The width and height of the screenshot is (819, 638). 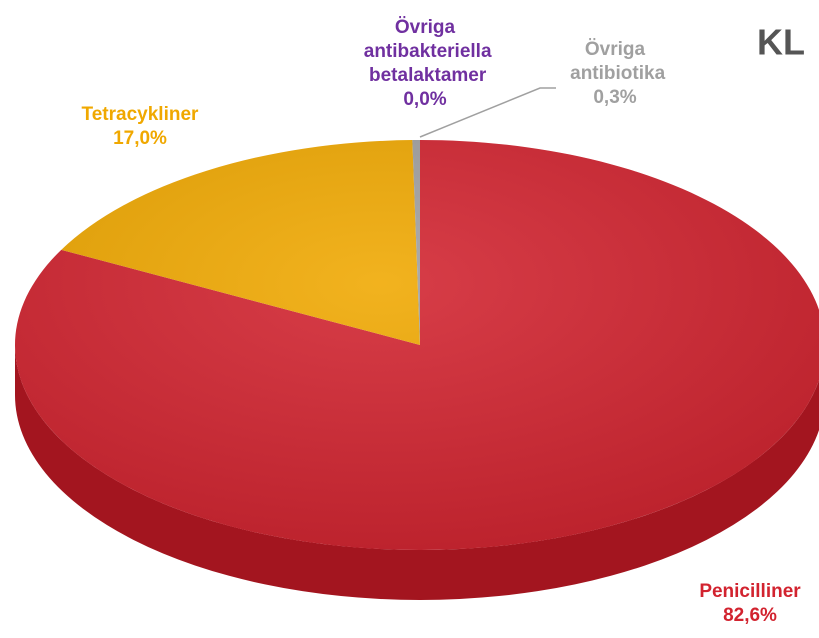 What do you see at coordinates (140, 138) in the screenshot?
I see `value-label: 17,0%` at bounding box center [140, 138].